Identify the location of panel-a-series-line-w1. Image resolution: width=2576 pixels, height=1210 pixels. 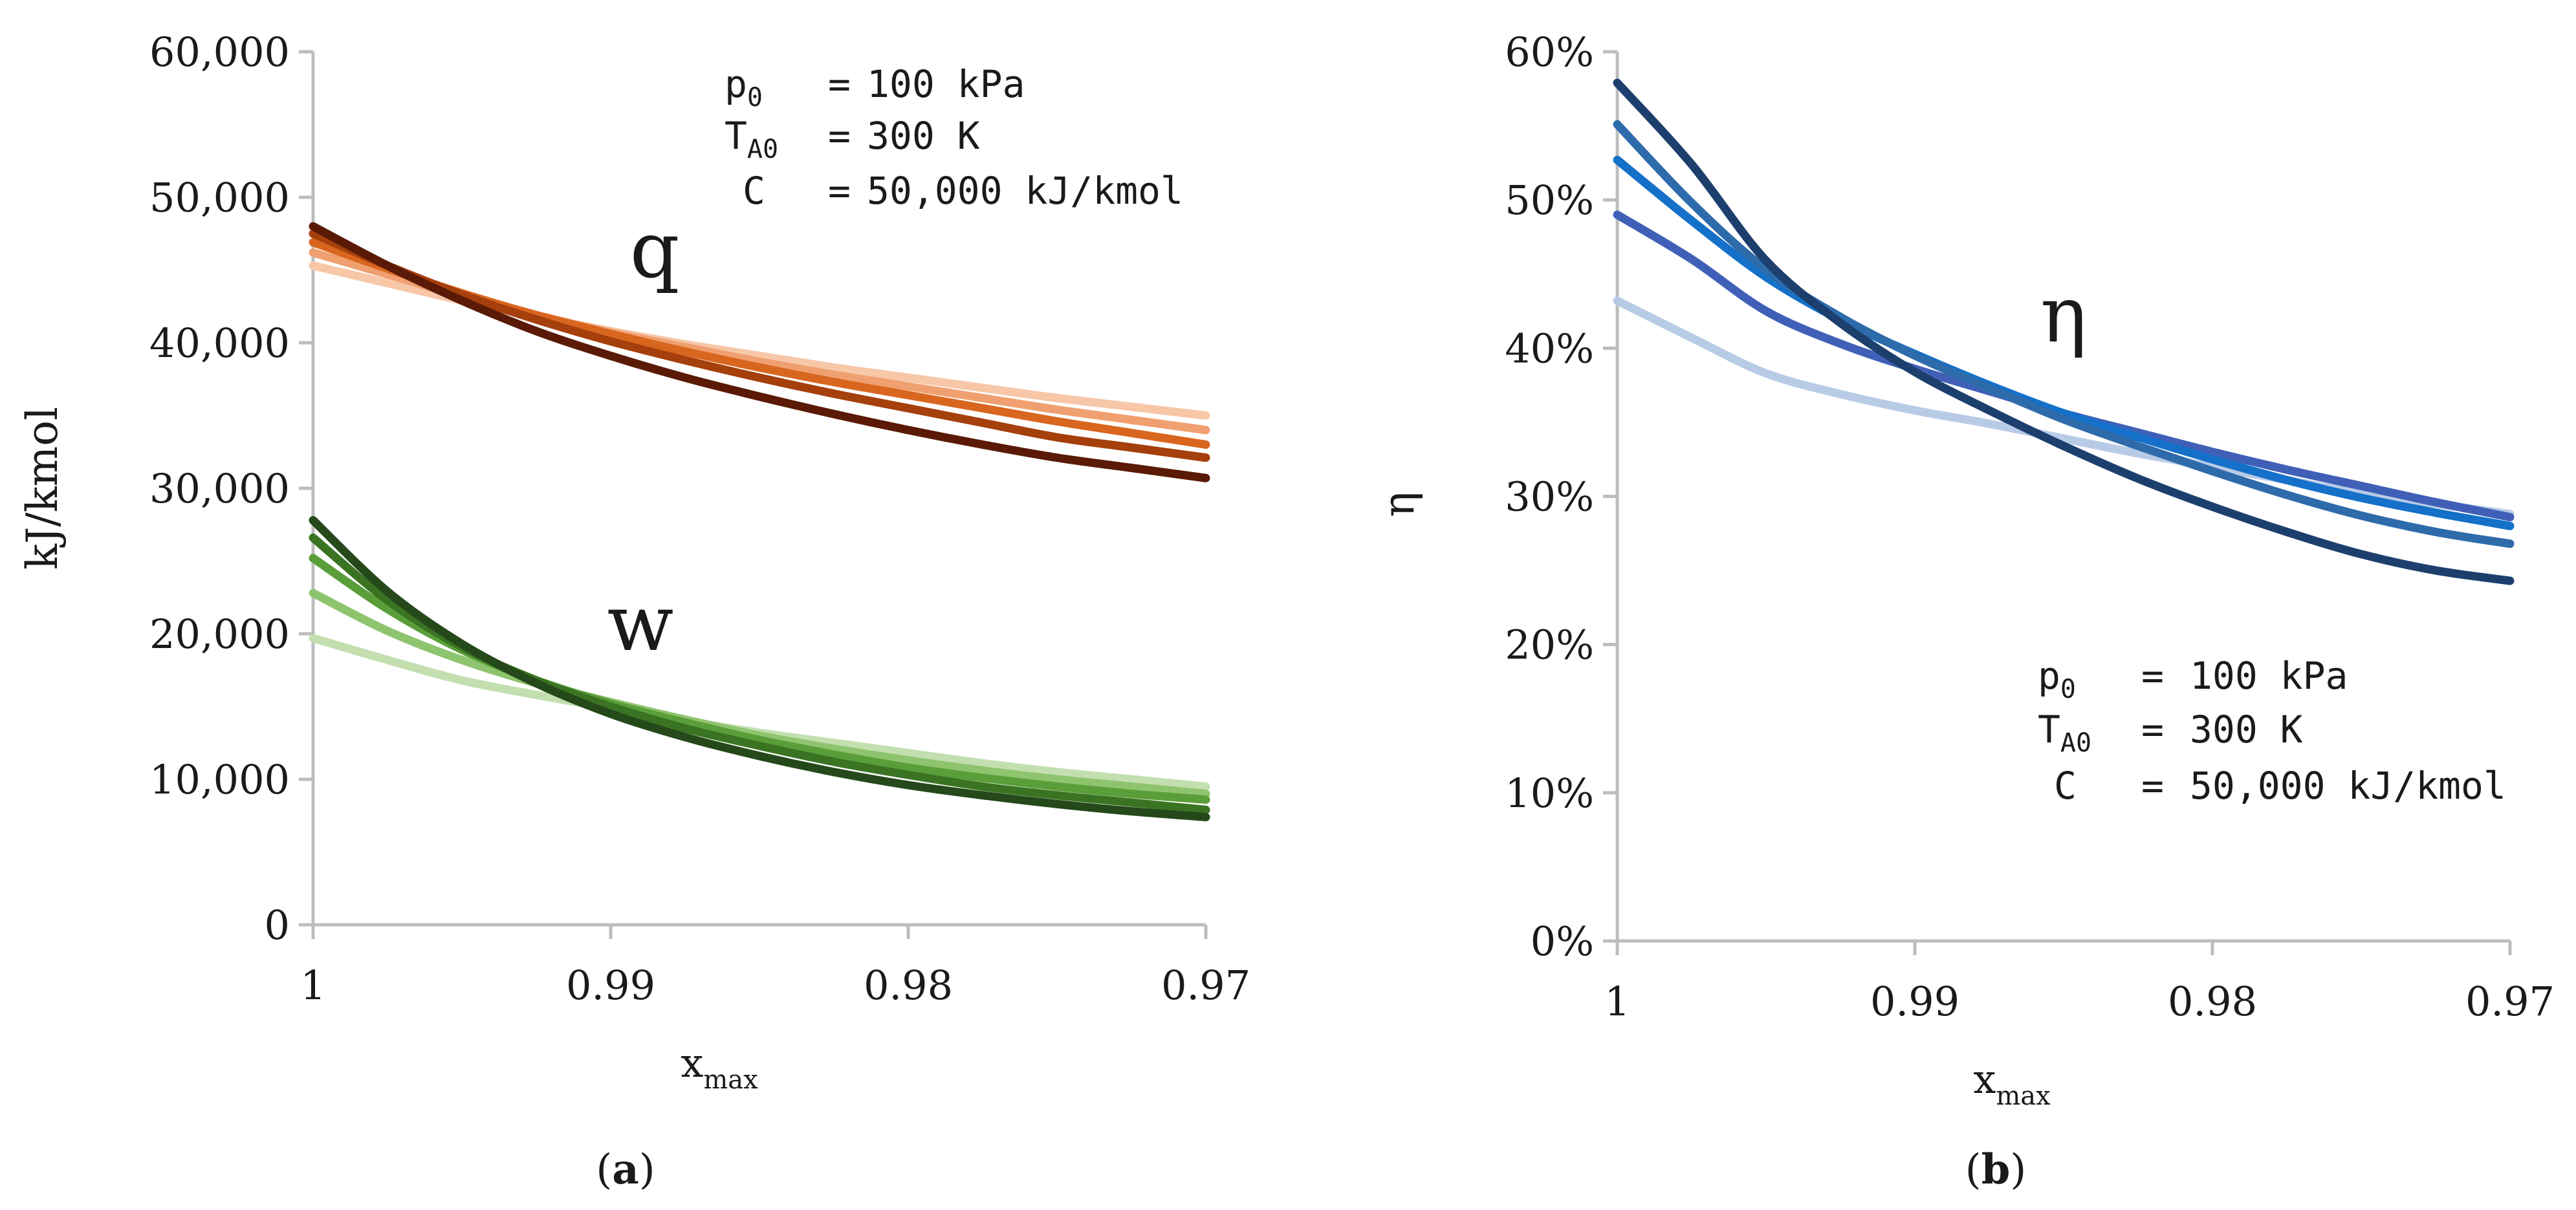
(760, 712).